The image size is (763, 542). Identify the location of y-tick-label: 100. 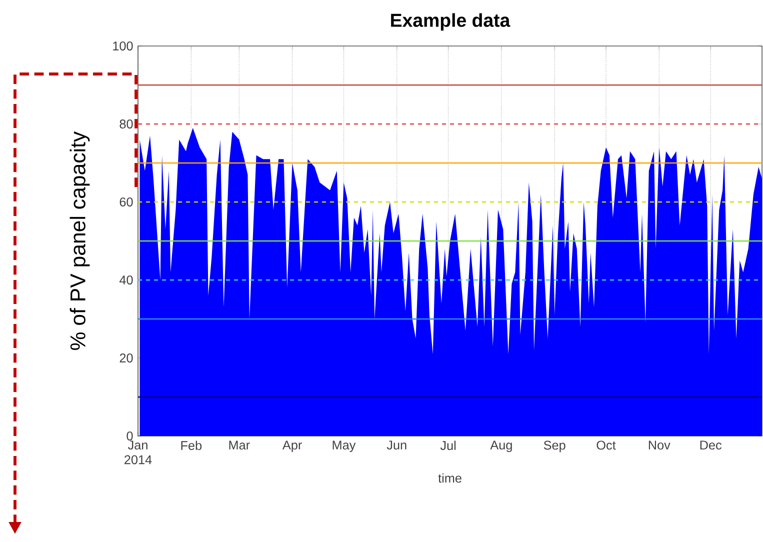
(123, 46).